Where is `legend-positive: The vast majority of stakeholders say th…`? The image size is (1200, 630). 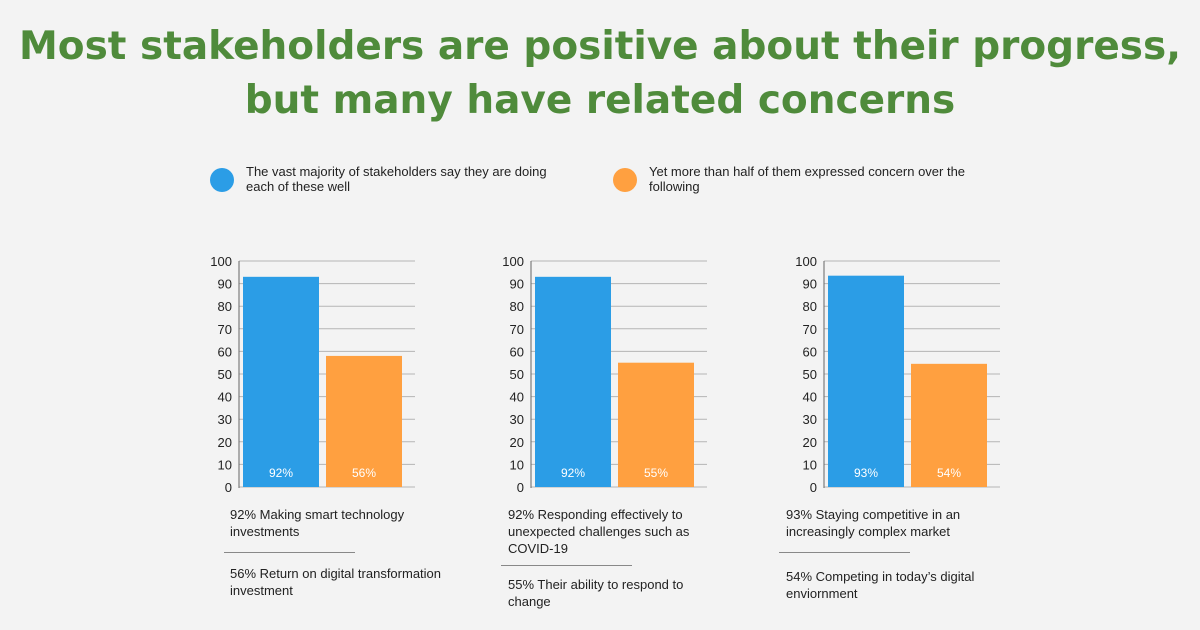 legend-positive: The vast majority of stakeholders say th… is located at coordinates (388, 179).